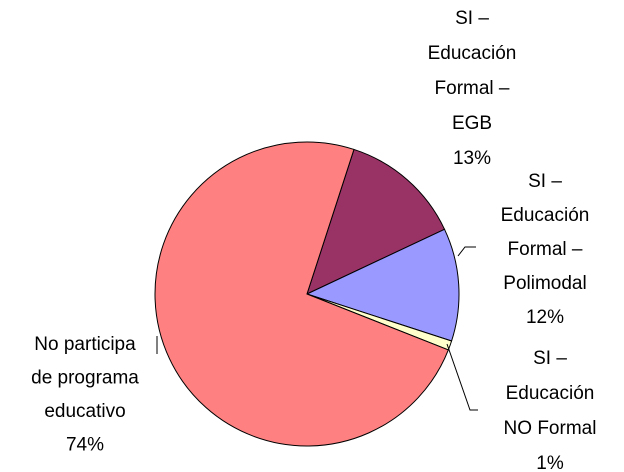 The height and width of the screenshot is (472, 624). I want to click on category-label: No participa de programa educativo, so click(85, 378).